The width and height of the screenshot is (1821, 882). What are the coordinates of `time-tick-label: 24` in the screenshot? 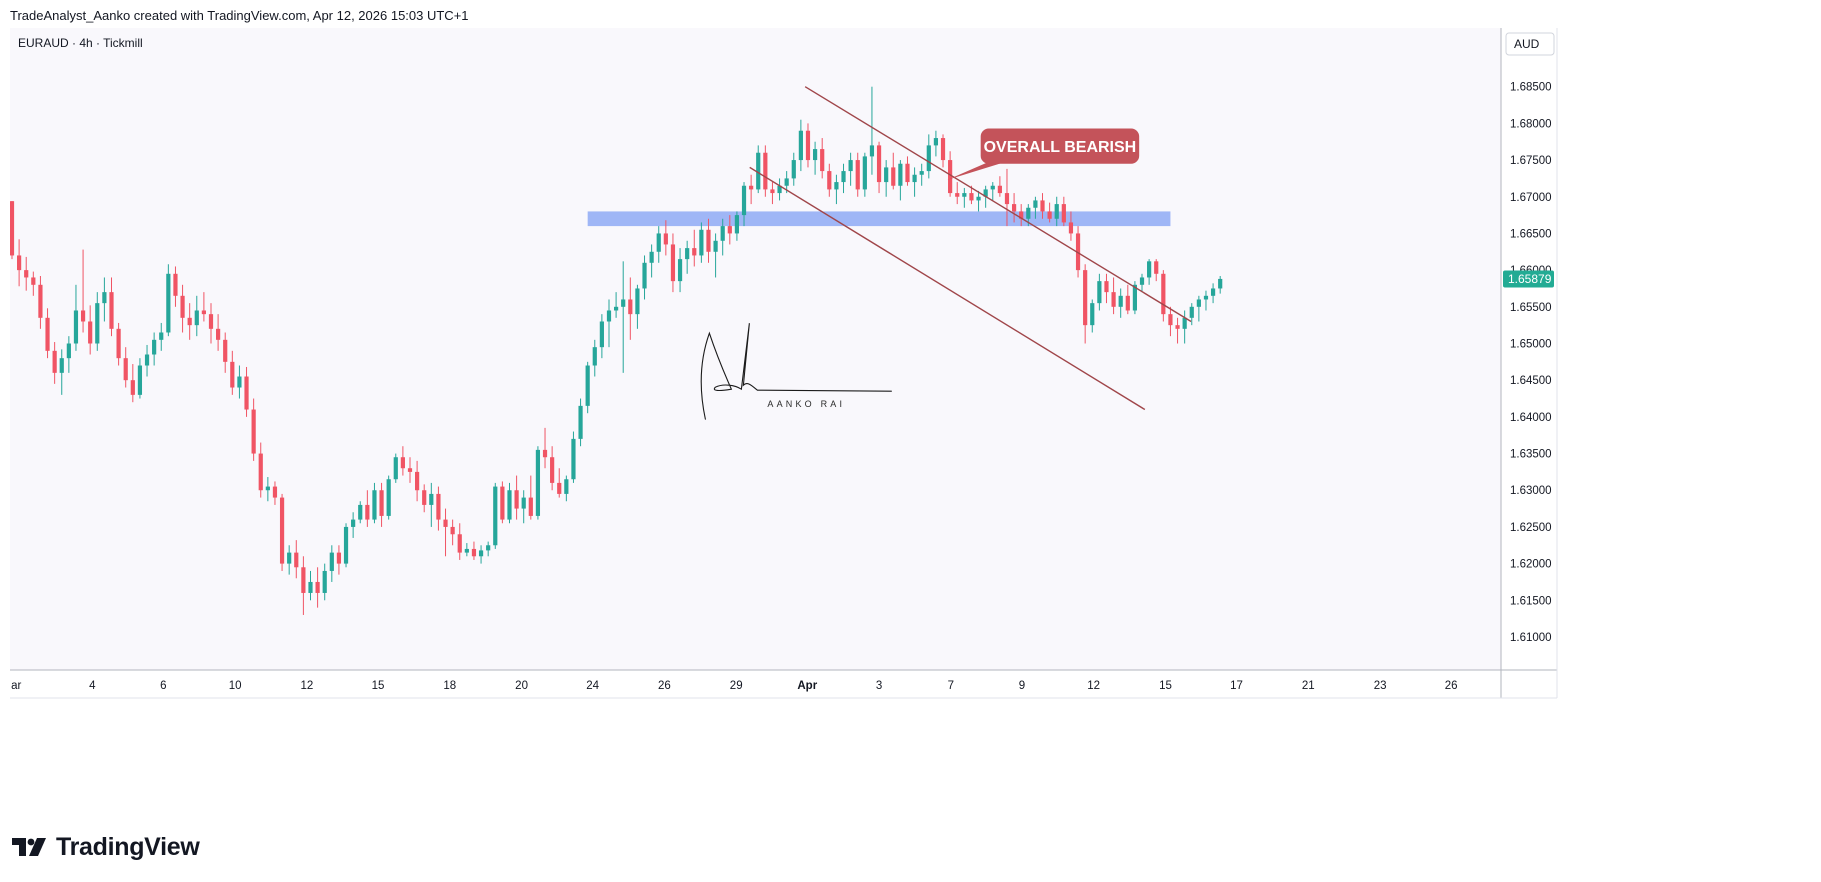 It's located at (592, 686).